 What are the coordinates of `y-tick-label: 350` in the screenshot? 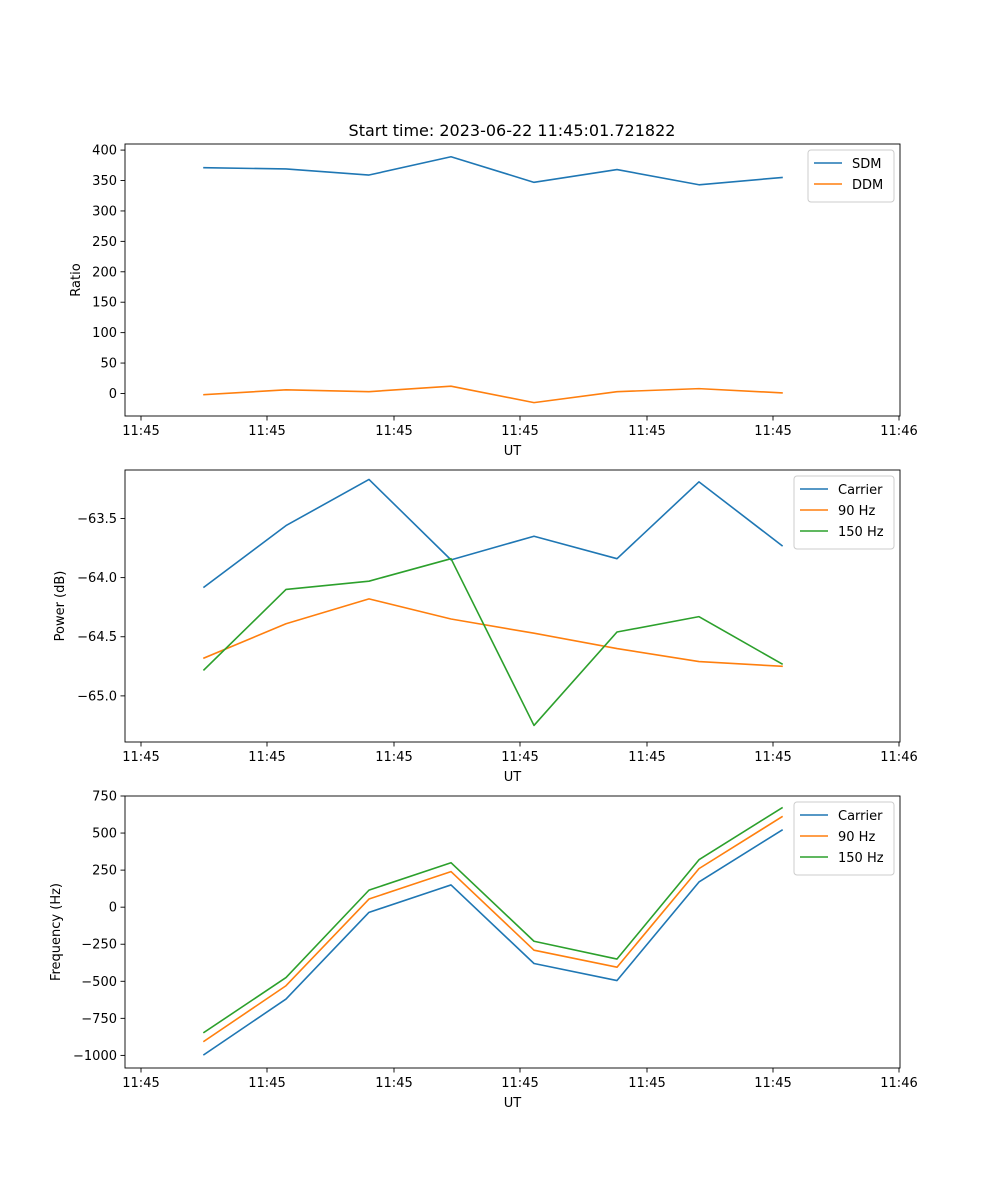 It's located at (104, 181).